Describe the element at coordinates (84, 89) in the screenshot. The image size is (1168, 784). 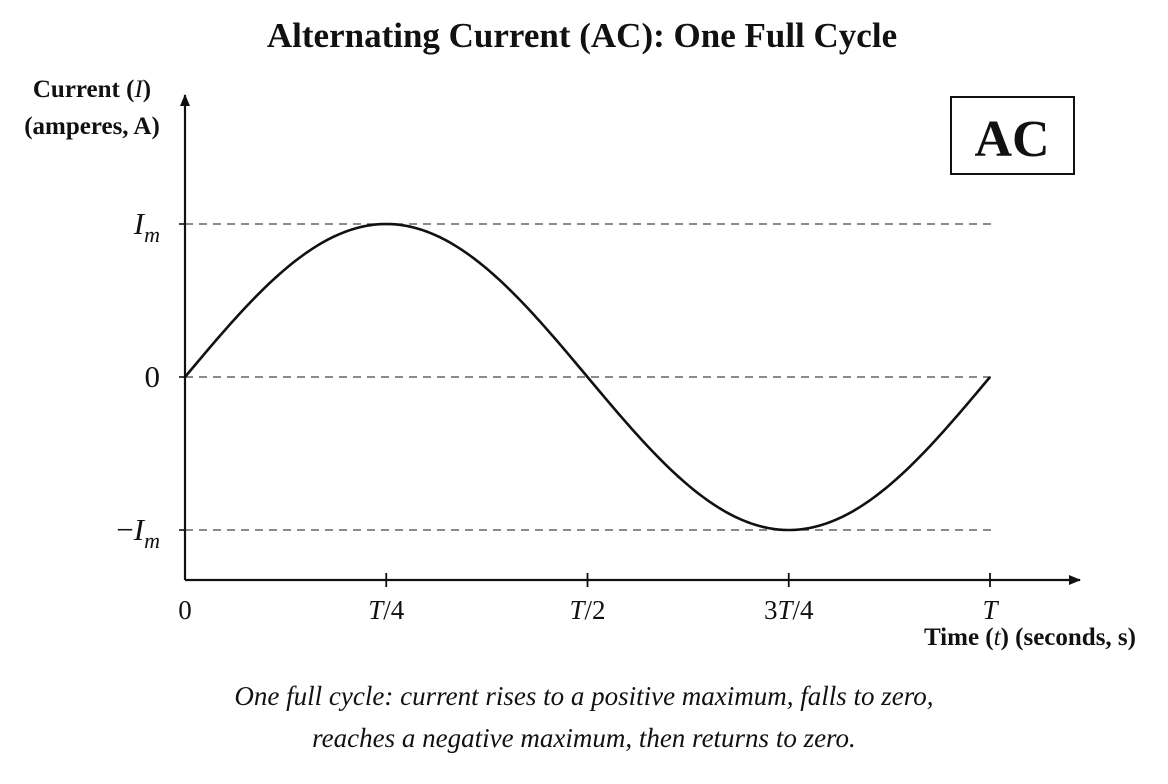
I see `y-axis-label-prefix: Current (` at that location.